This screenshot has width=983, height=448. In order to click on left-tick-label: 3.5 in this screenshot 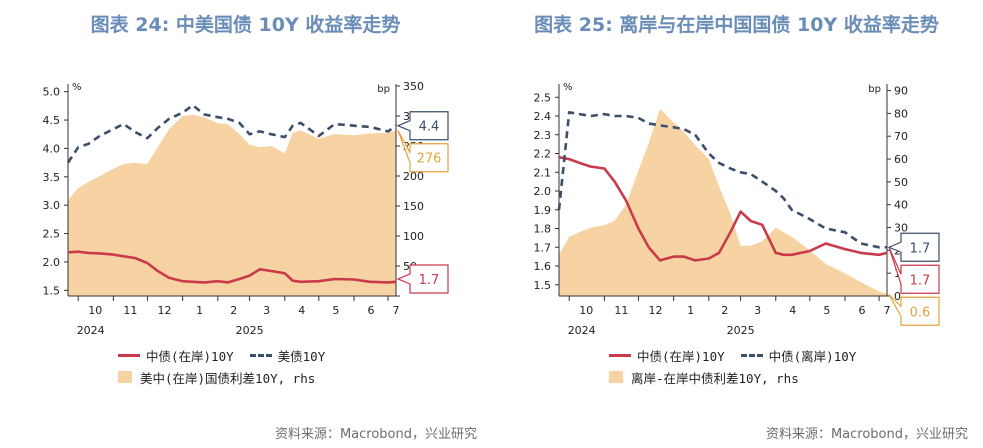, I will do `click(52, 177)`.